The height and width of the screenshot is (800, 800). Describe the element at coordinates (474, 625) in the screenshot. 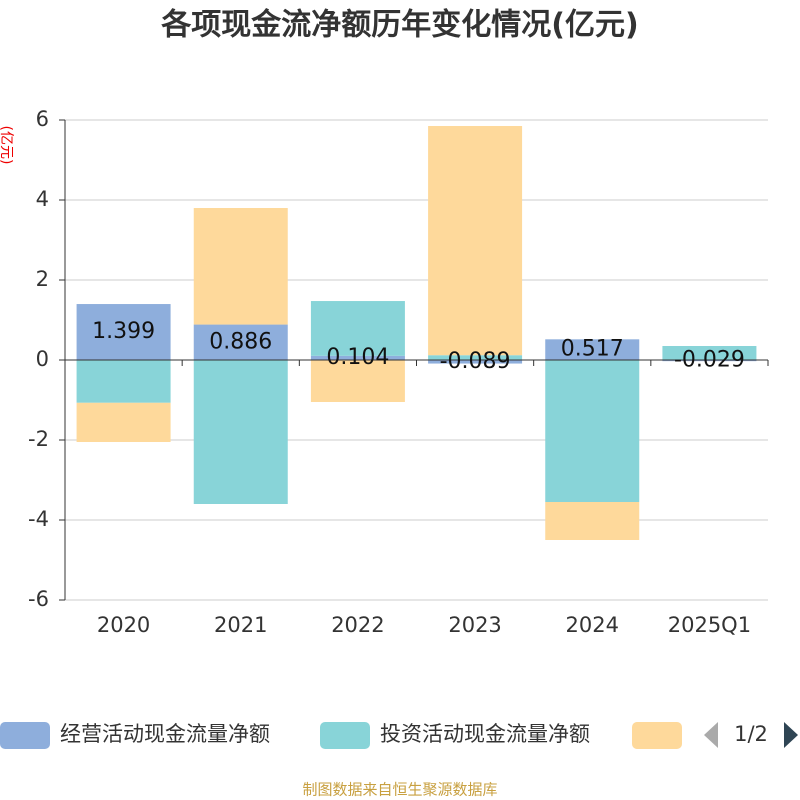

I see `x-tick-label: 2023` at that location.